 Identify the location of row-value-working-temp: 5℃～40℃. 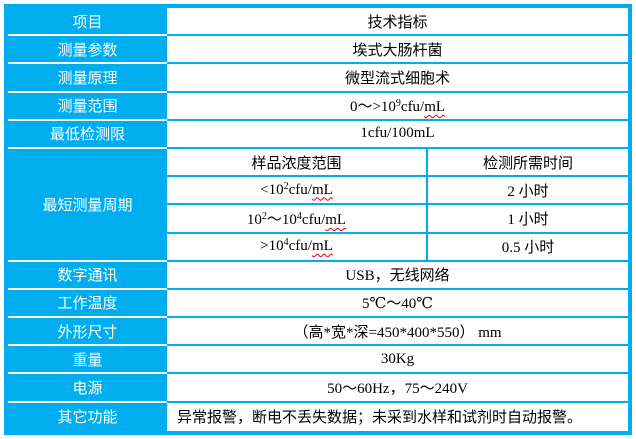
(398, 304).